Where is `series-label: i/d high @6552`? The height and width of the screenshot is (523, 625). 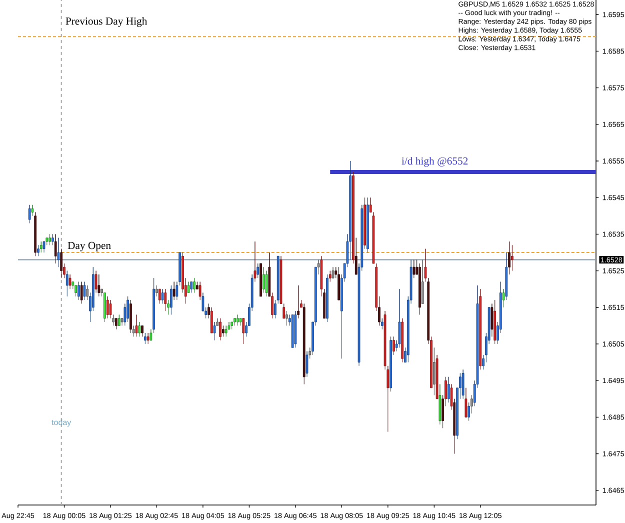 series-label: i/d high @6552 is located at coordinates (435, 162).